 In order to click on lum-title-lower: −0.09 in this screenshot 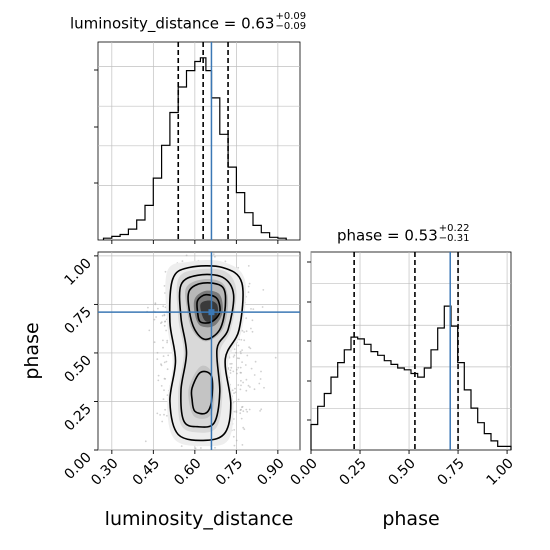, I will do `click(291, 26)`.